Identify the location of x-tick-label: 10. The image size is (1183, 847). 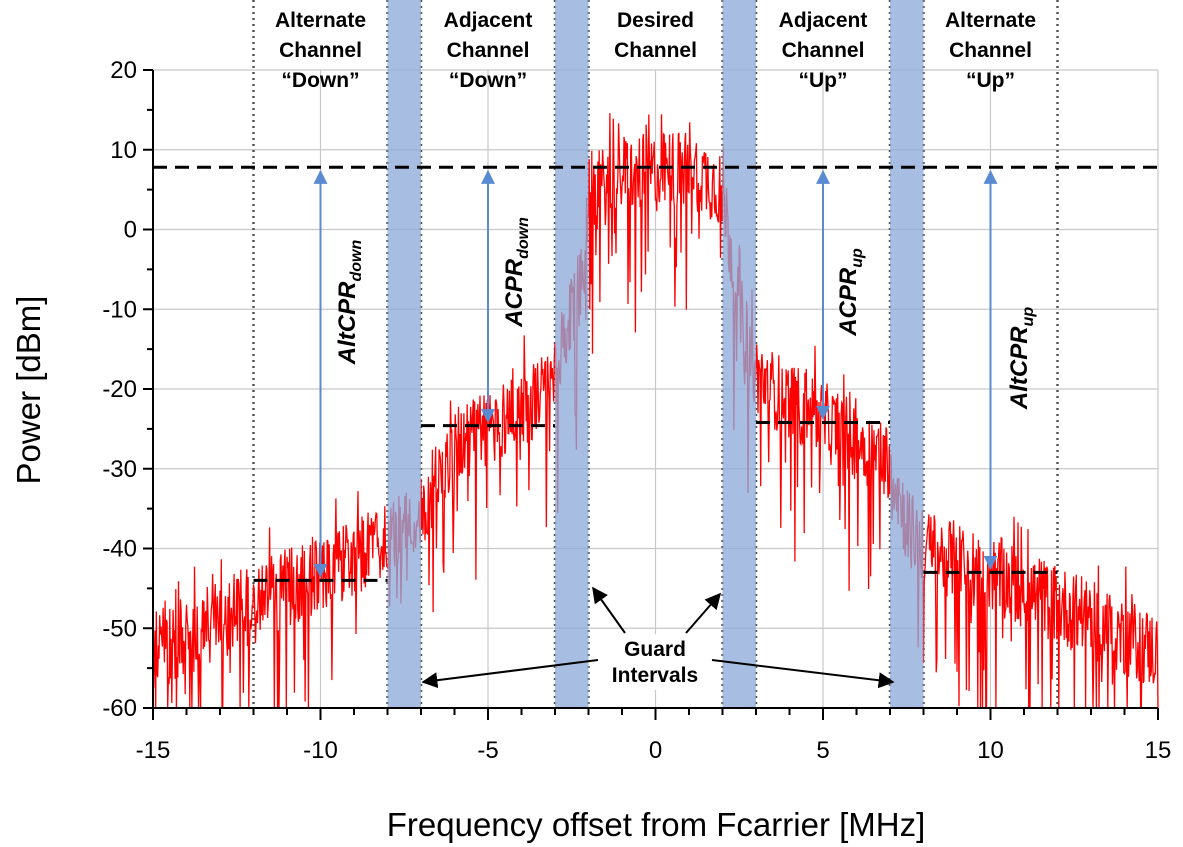
(990, 750).